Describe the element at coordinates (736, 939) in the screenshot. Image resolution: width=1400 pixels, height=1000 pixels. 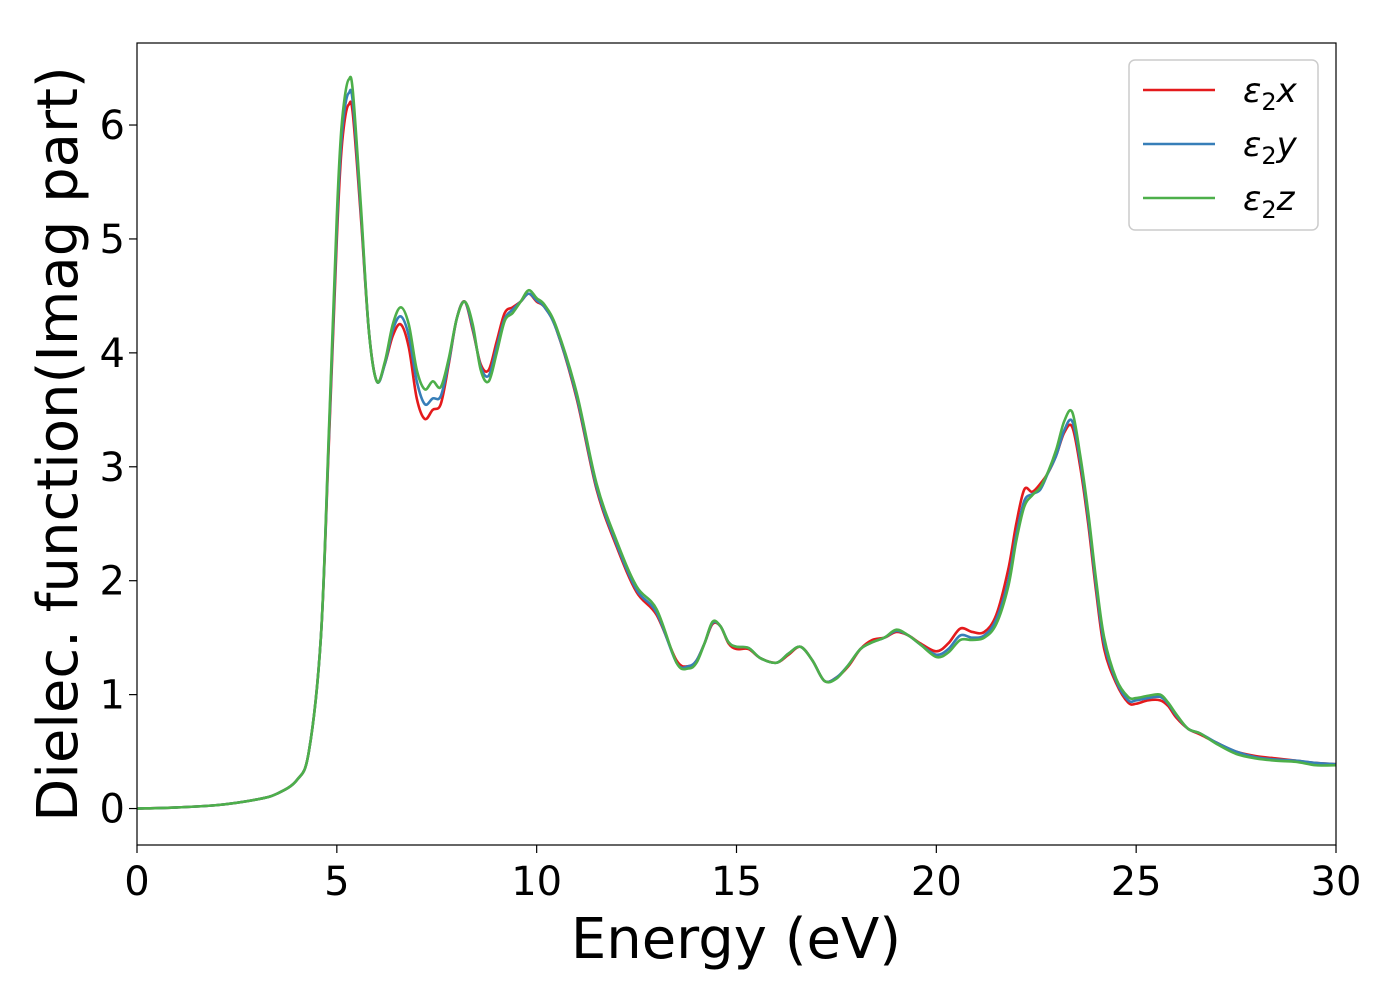
I see `x-axis-title: Energy (eV)` at that location.